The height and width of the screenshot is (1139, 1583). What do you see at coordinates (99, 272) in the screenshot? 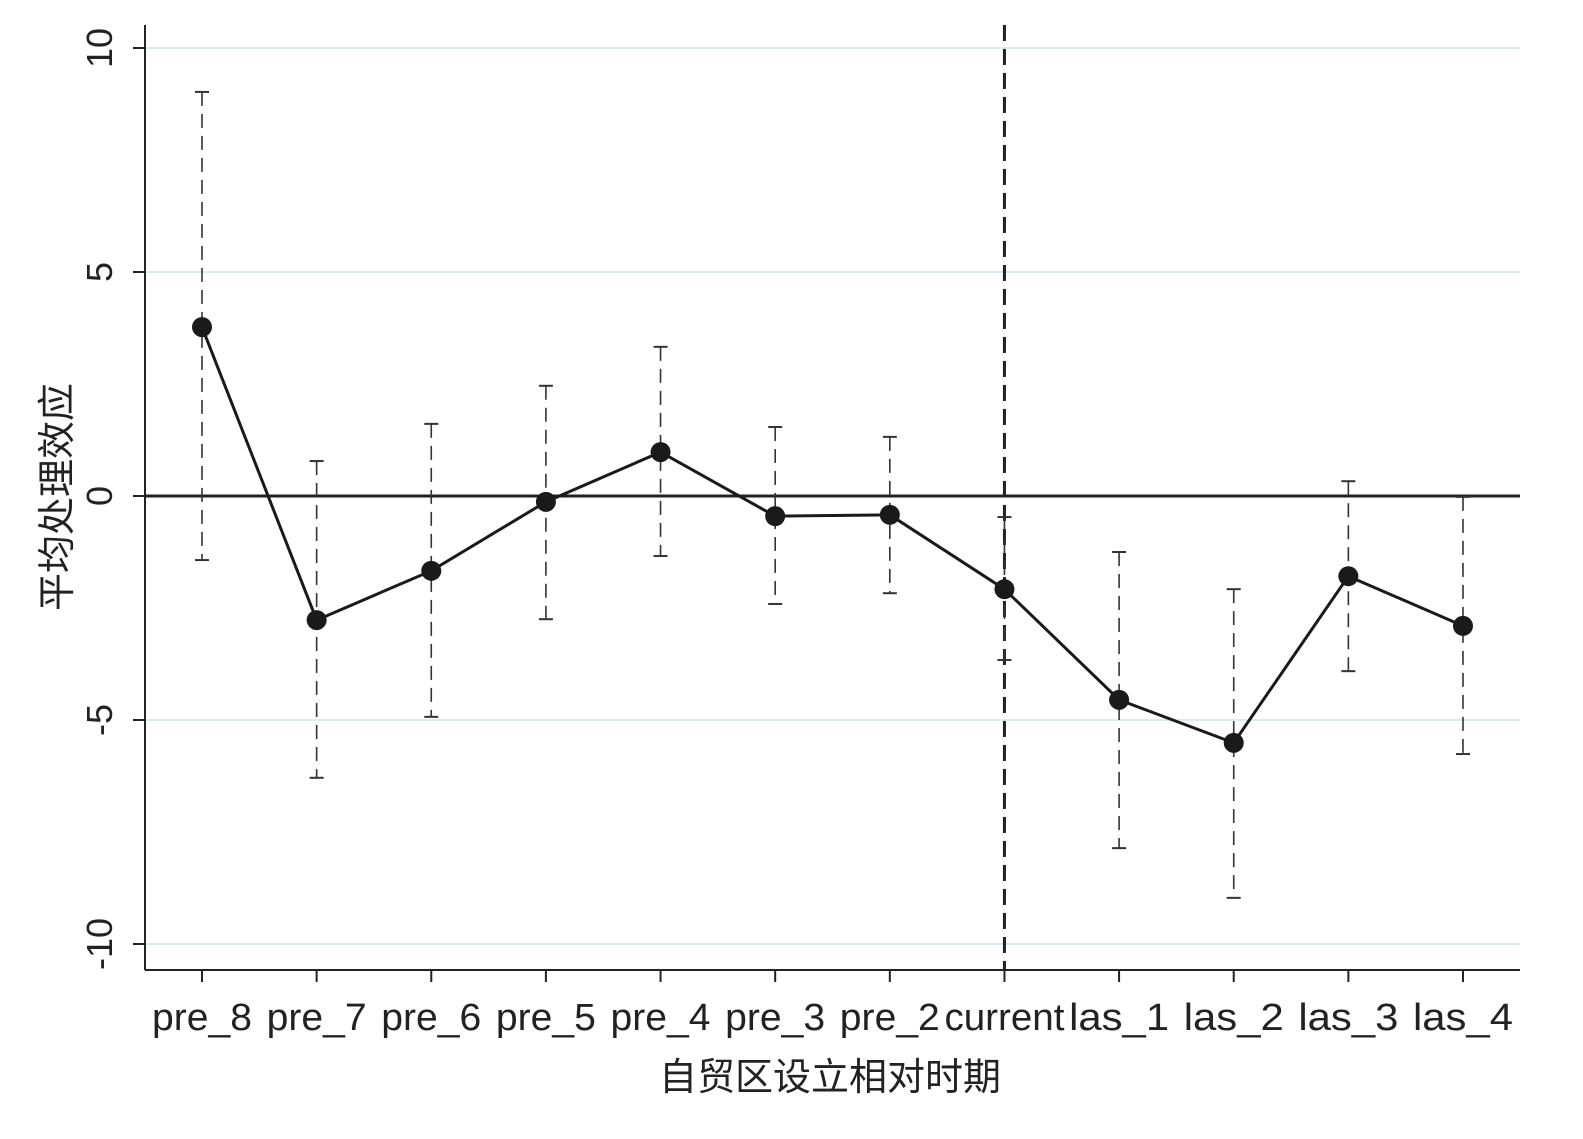
I see `y-tick-label: 5` at bounding box center [99, 272].